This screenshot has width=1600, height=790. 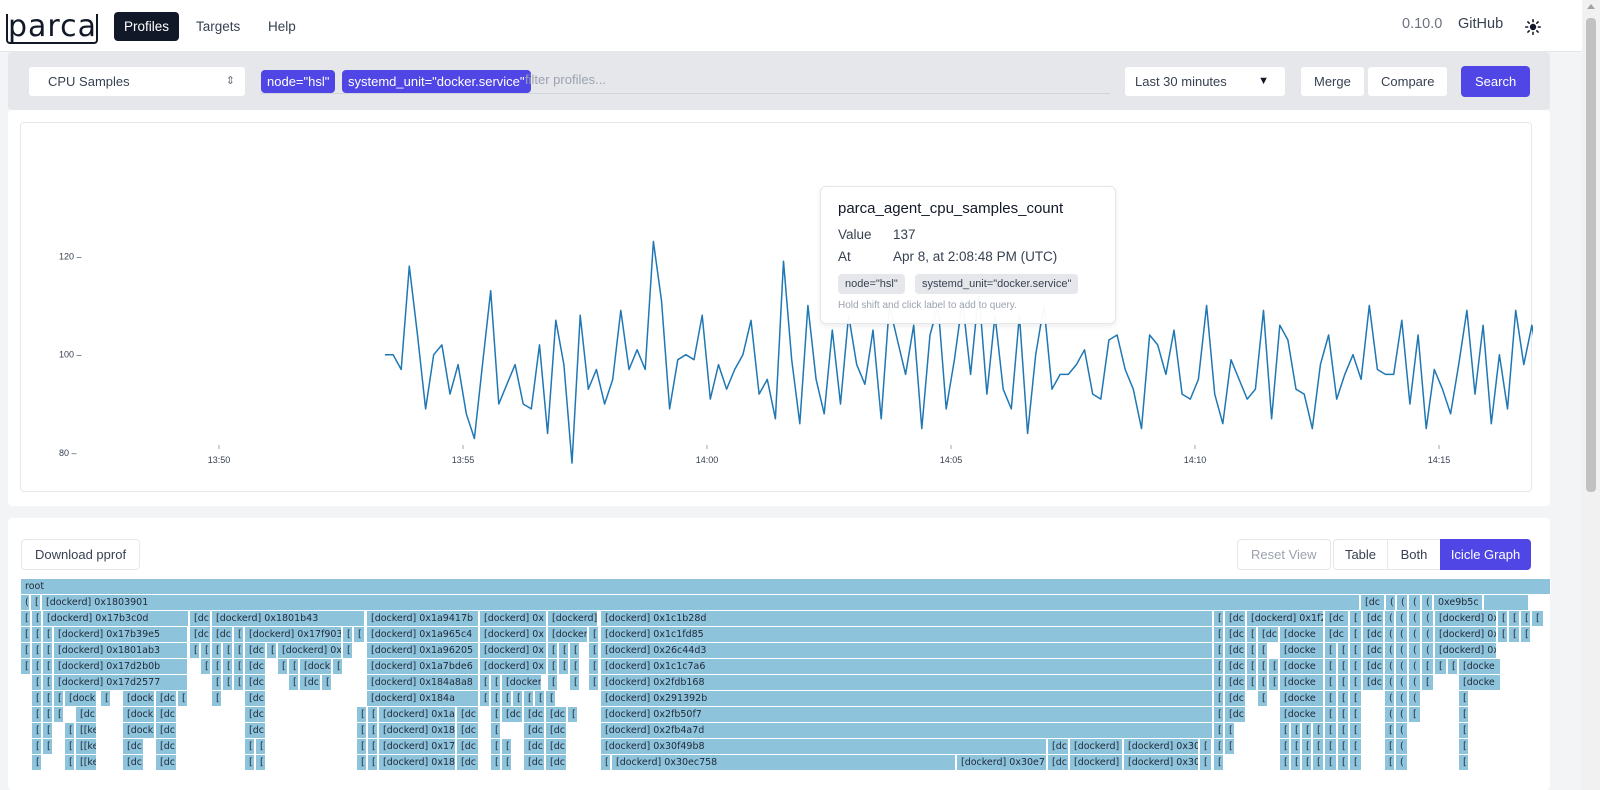 What do you see at coordinates (423, 698) in the screenshot?
I see `icicle-frame: [dockerd] 0x184a` at bounding box center [423, 698].